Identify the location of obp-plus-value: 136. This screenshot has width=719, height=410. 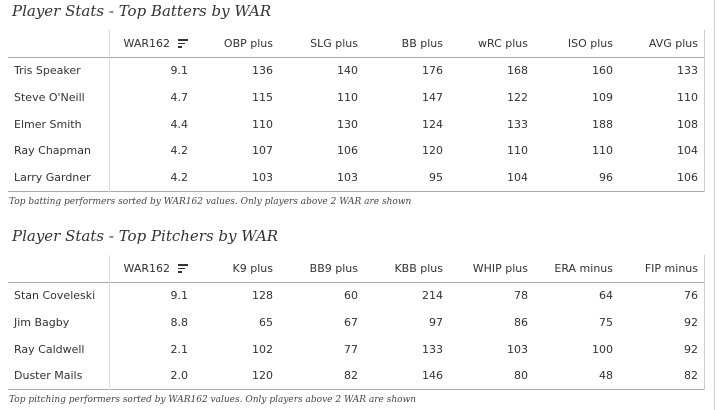
(262, 71).